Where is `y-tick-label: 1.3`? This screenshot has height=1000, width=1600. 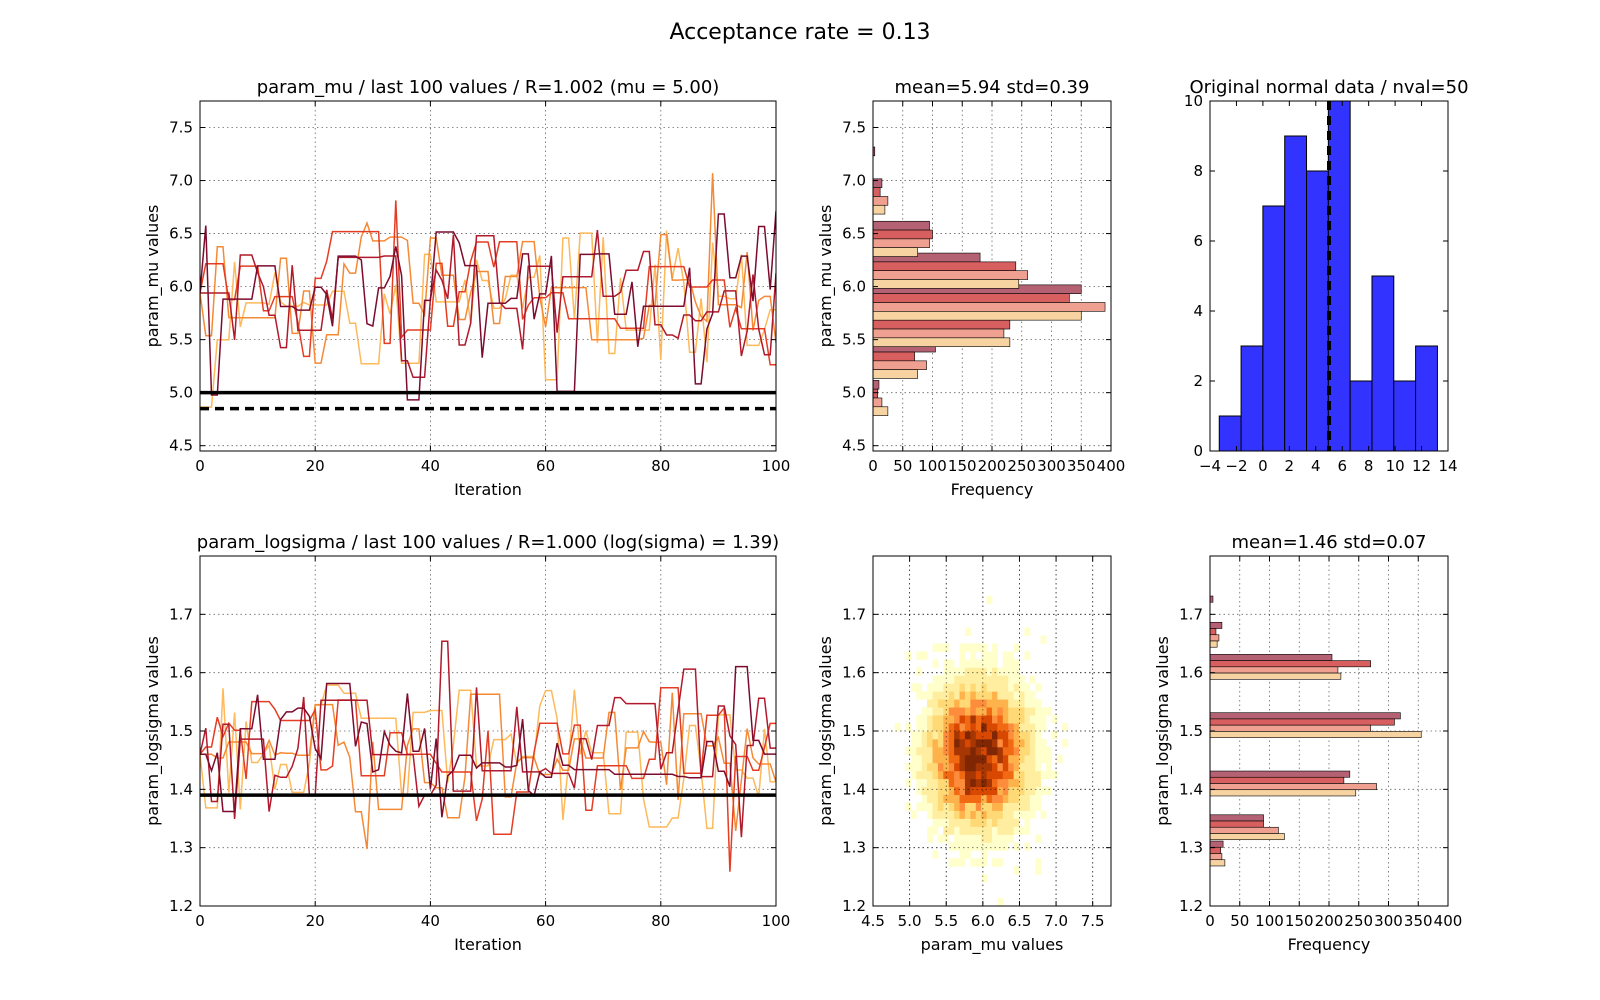
y-tick-label: 1.3 is located at coordinates (1191, 848).